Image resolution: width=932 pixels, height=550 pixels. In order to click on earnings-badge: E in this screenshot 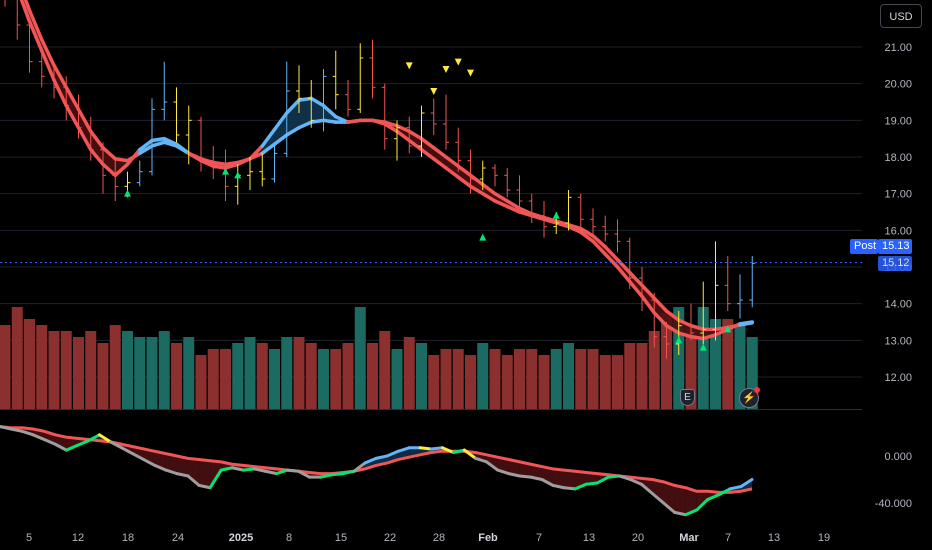, I will do `click(687, 397)`.